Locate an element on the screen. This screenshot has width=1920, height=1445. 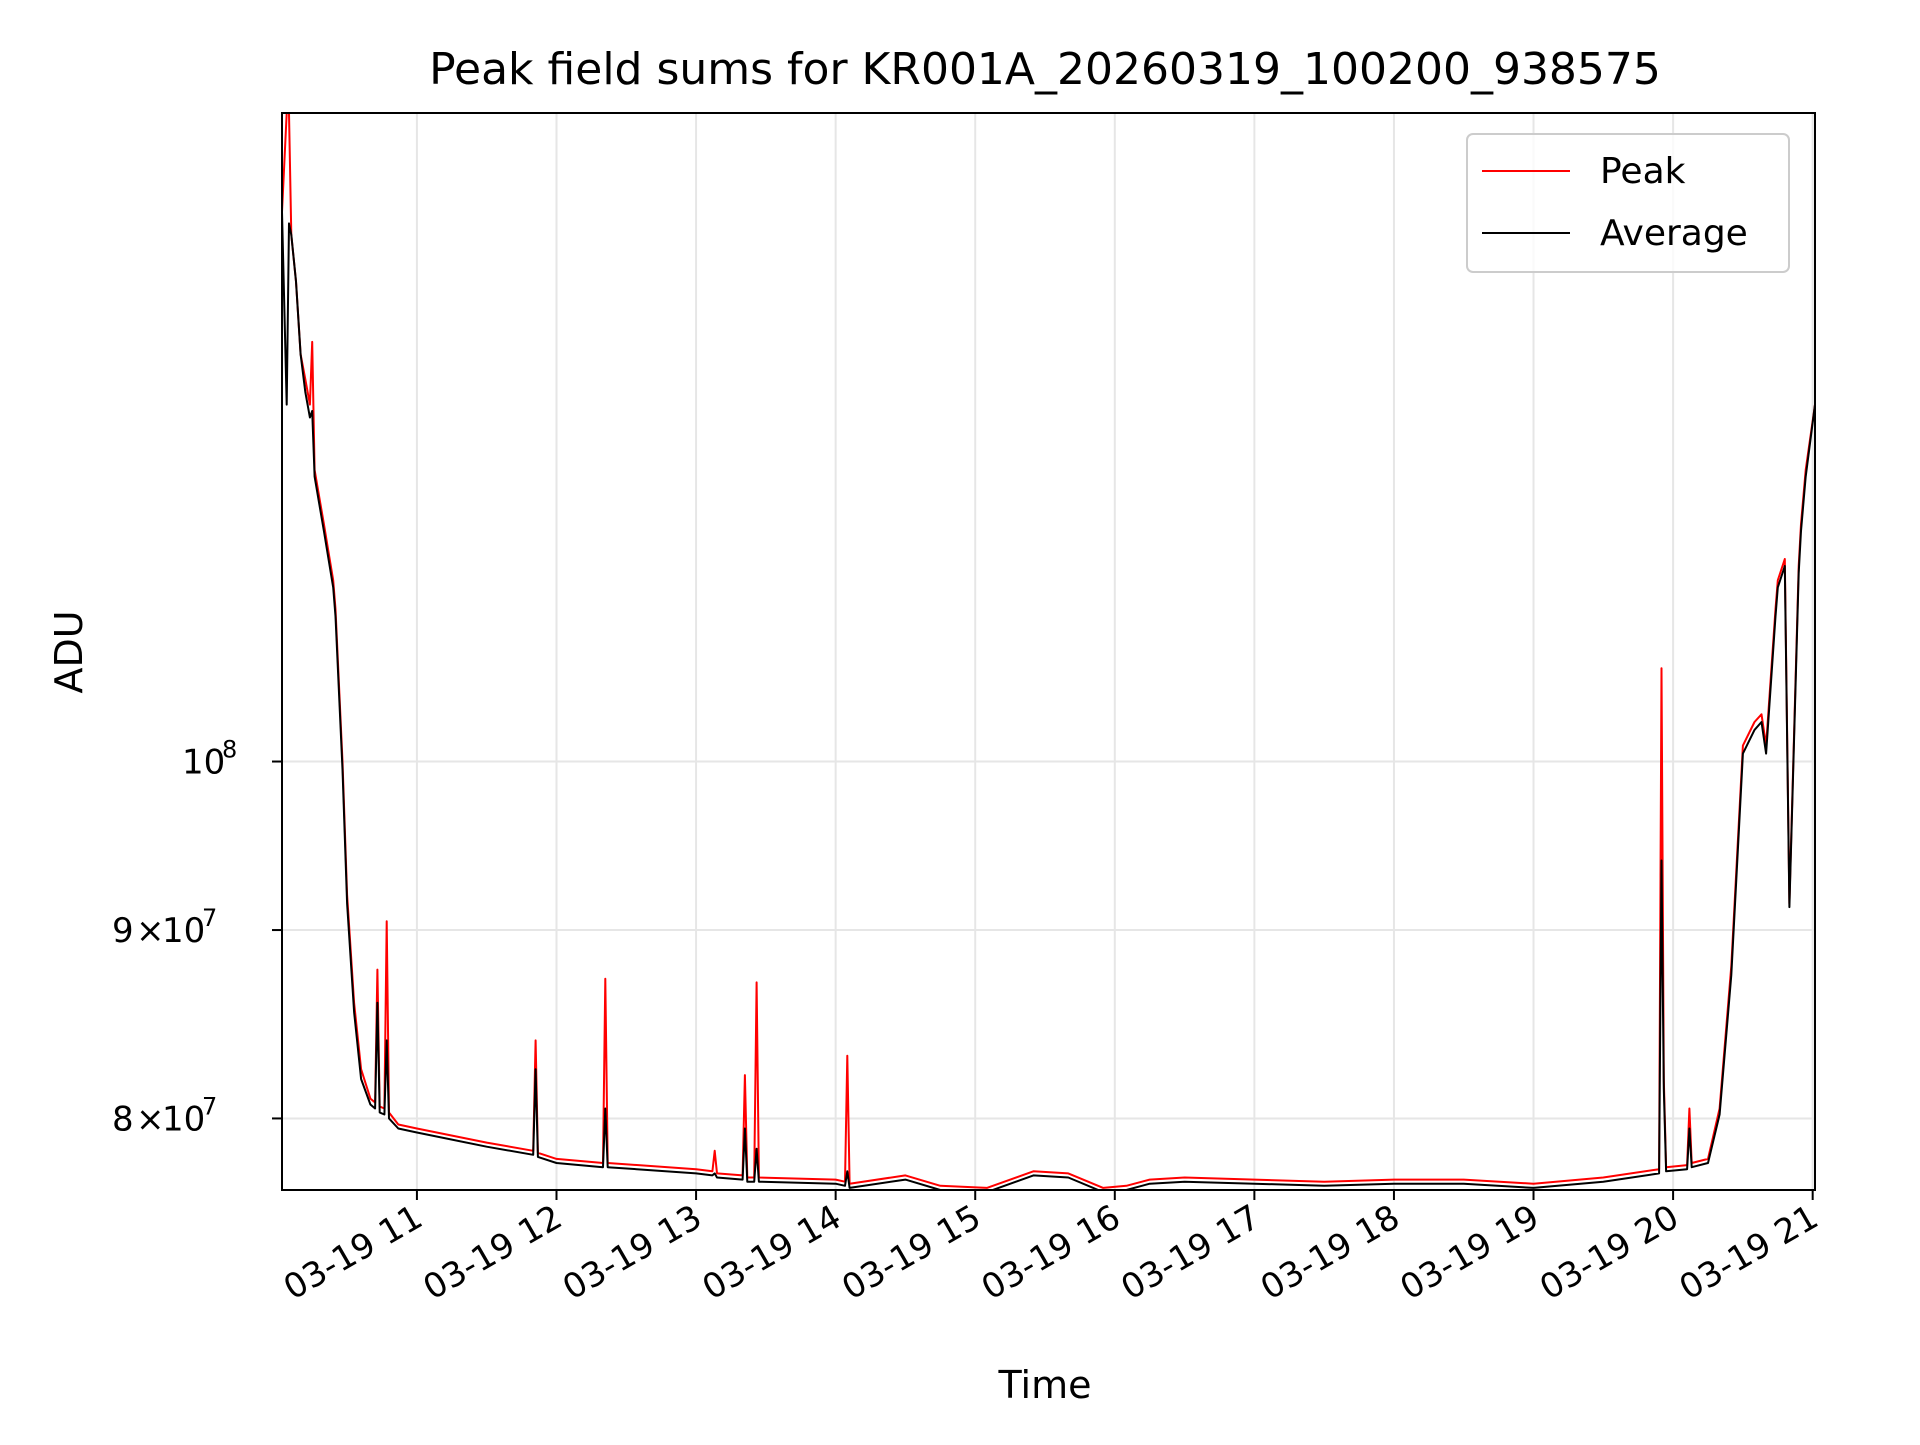
y-tick-label: 108 is located at coordinates (209, 759).